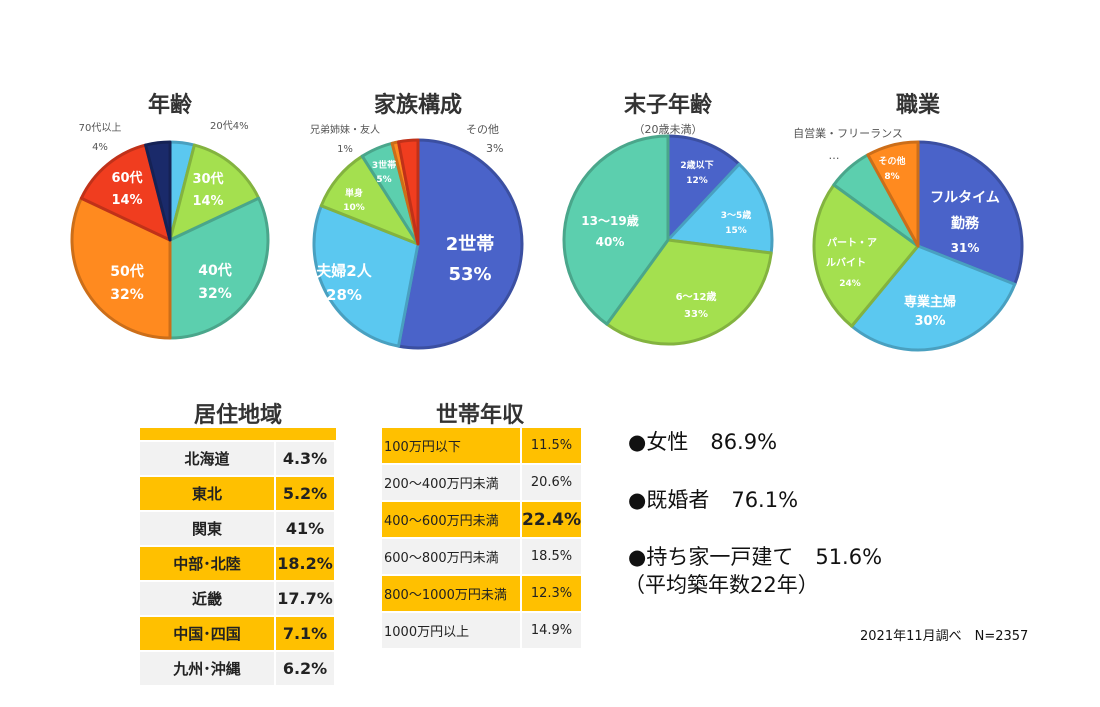 The image size is (1100, 707). Describe the element at coordinates (344, 295) in the screenshot. I see `slice-value: 28%` at that location.